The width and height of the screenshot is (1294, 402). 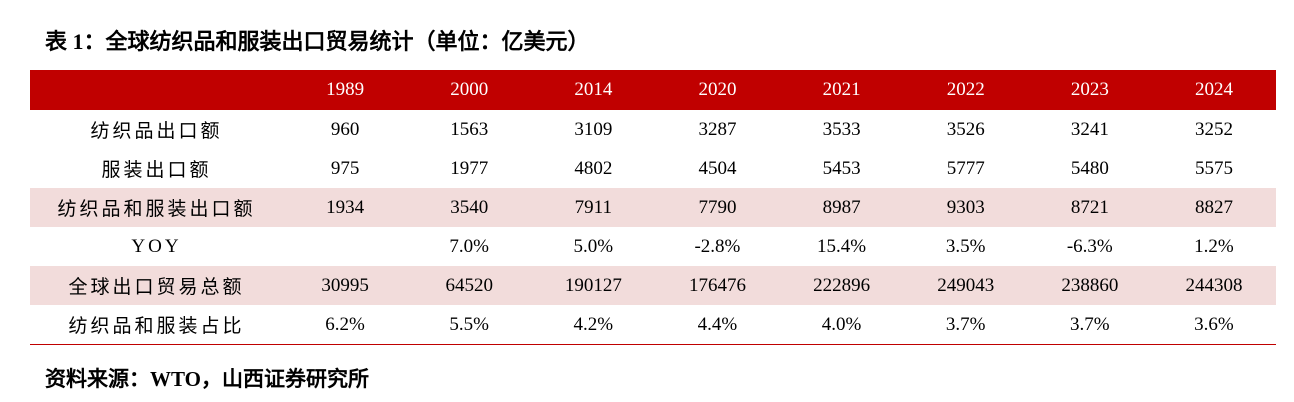 What do you see at coordinates (593, 129) in the screenshot?
I see `cell: 3109` at bounding box center [593, 129].